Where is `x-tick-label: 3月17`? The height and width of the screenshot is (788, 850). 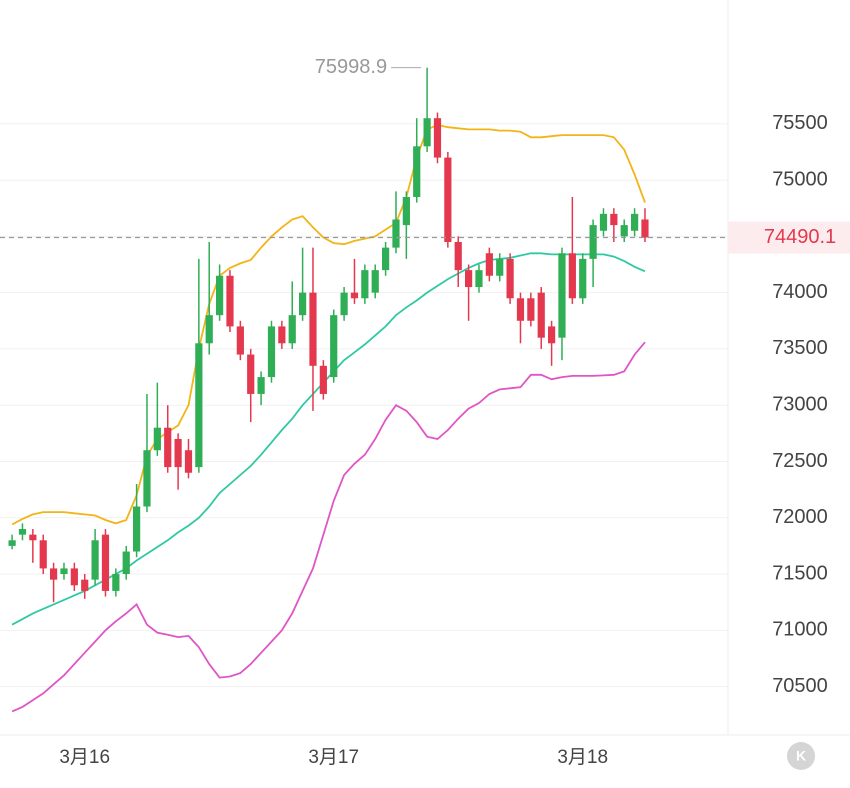
x-tick-label: 3月17 is located at coordinates (333, 757).